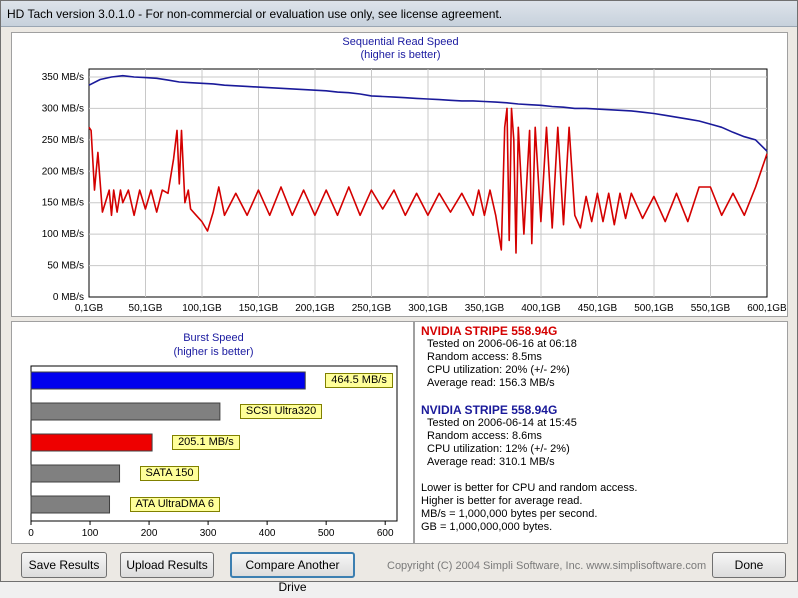  Describe the element at coordinates (63, 171) in the screenshot. I see `y-tick-label: 200 MB/s` at that location.